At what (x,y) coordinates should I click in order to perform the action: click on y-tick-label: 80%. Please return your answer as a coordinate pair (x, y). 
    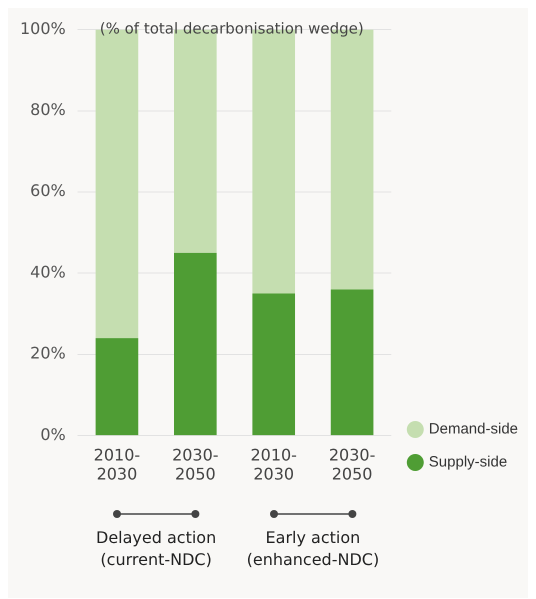
    Looking at the image, I should click on (48, 109).